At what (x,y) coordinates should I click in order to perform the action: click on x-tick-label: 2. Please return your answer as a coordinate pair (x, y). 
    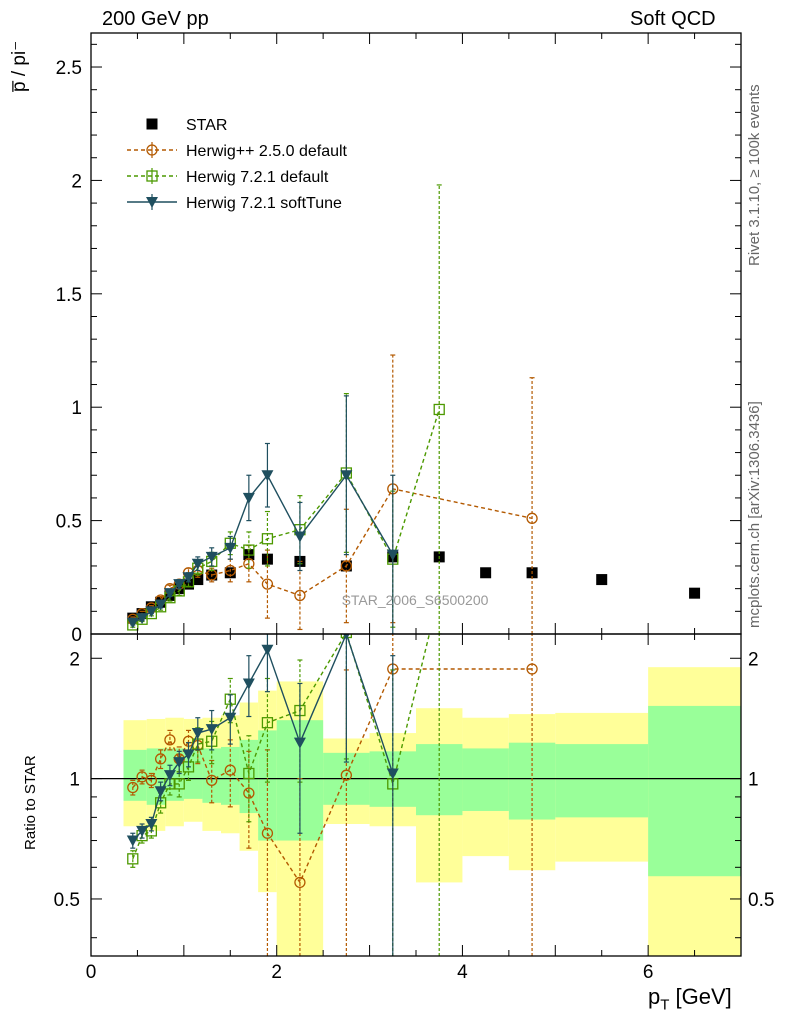
    Looking at the image, I should click on (276, 972).